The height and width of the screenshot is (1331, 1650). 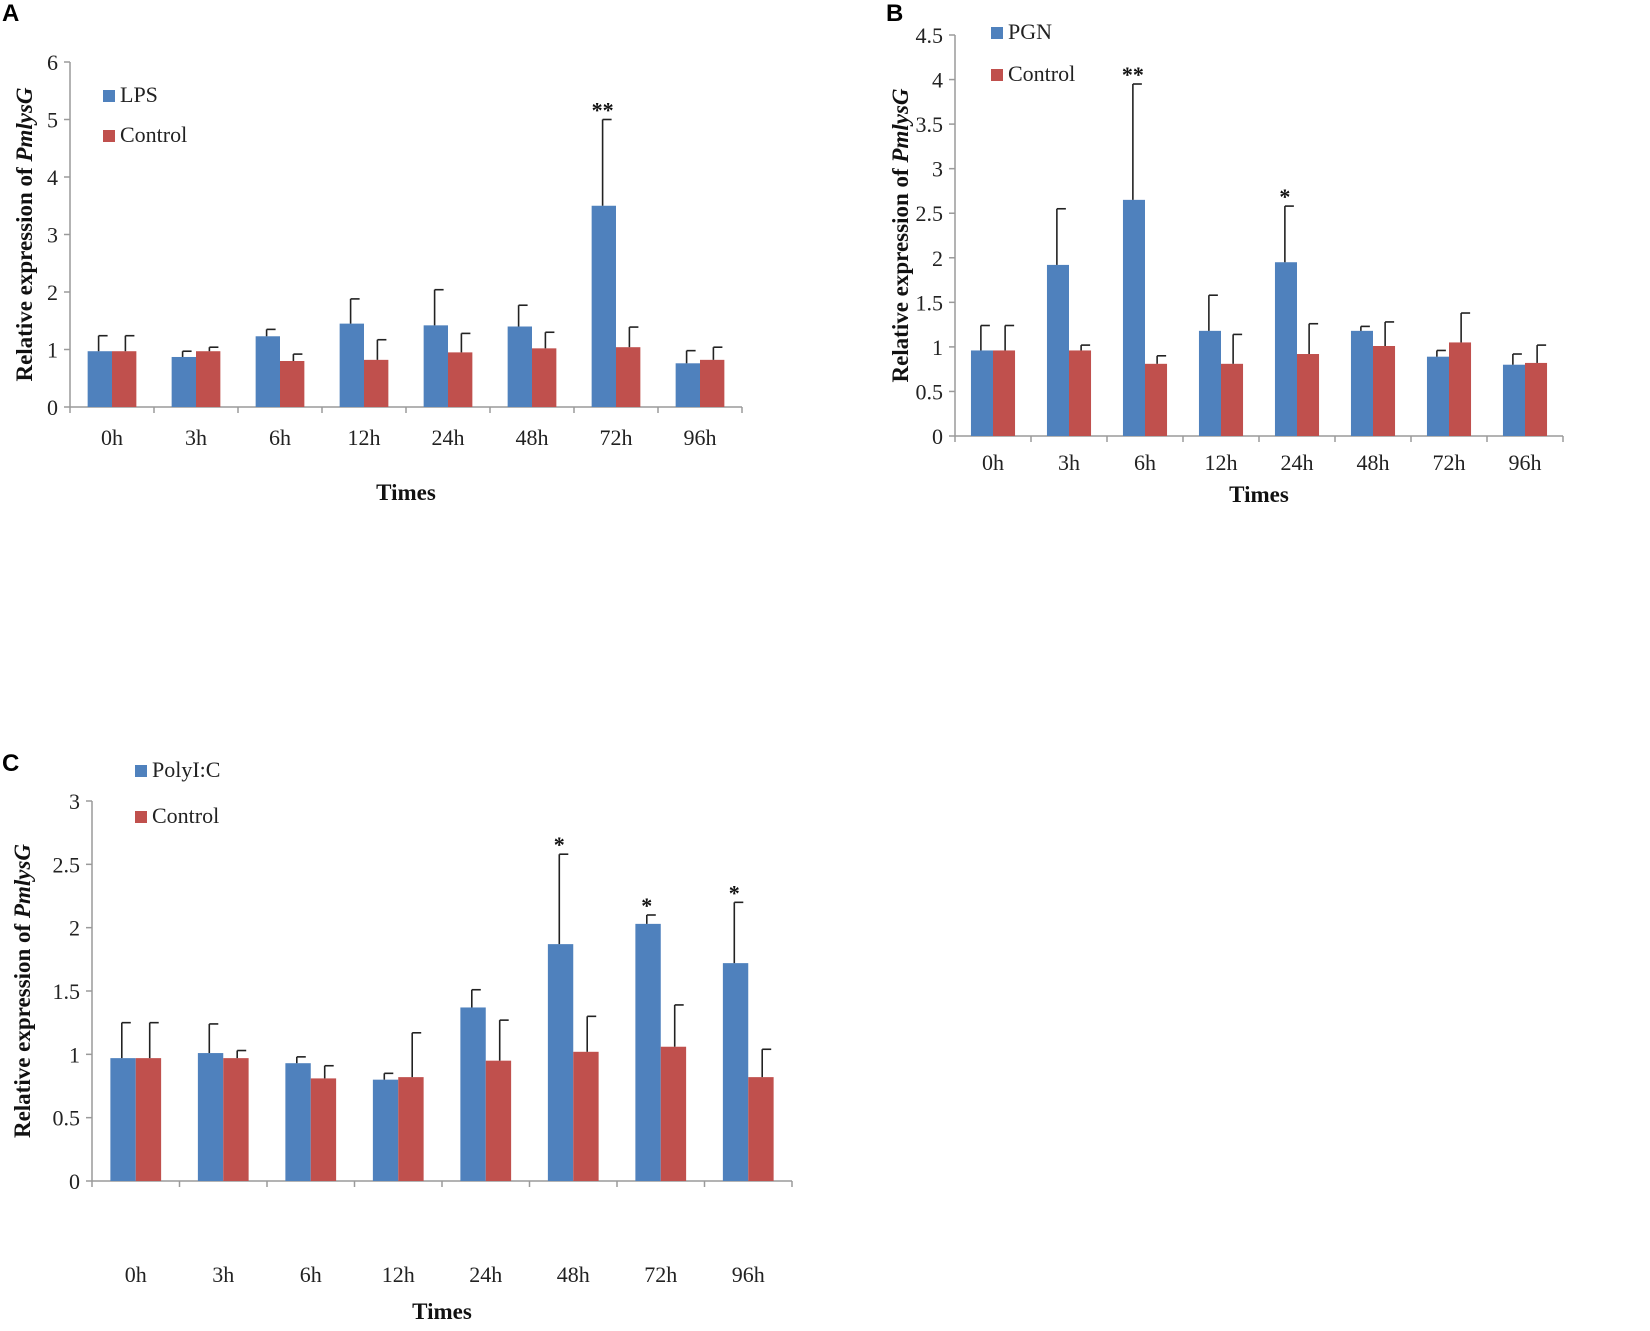 What do you see at coordinates (1057, 350) in the screenshot?
I see `bar-pgn-3h` at bounding box center [1057, 350].